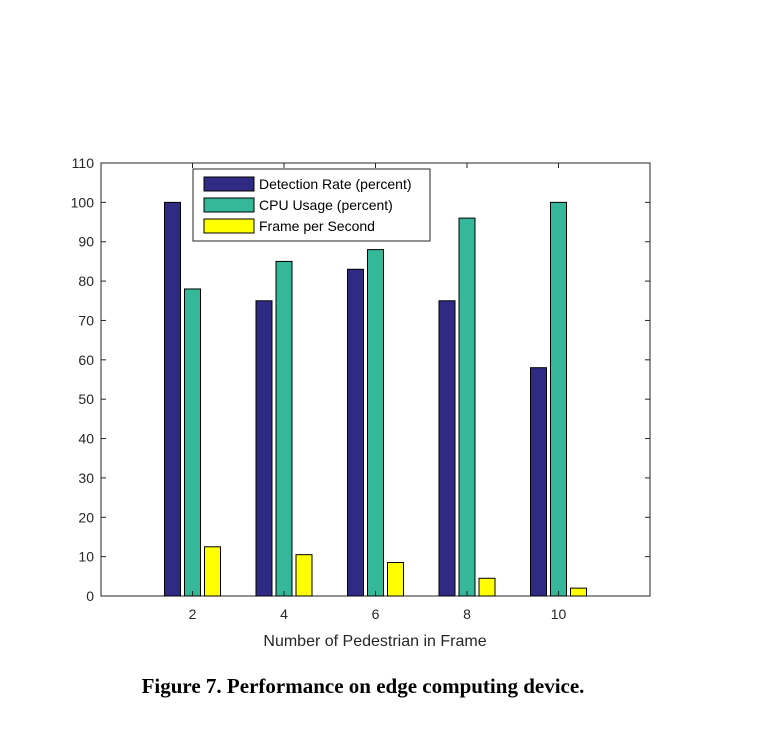  I want to click on x-axis-title: Number of Pedestrian in Frame, so click(374, 641).